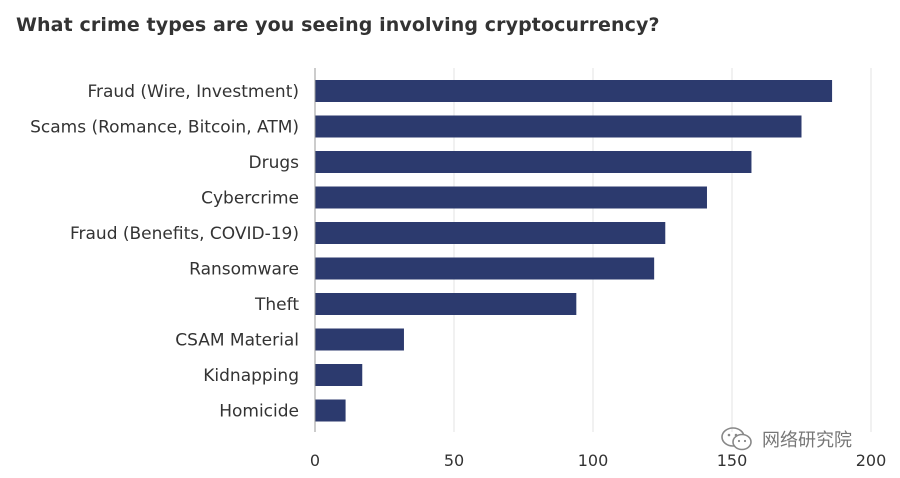 Image resolution: width=900 pixels, height=478 pixels. What do you see at coordinates (184, 234) in the screenshot?
I see `category-label: Fraud (Benefits, COVID-19)` at bounding box center [184, 234].